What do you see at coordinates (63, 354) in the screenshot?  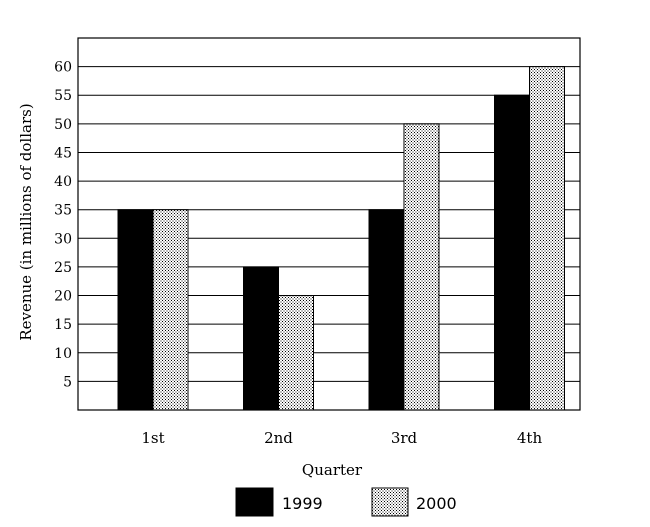 I see `y-tick-label: 10` at bounding box center [63, 354].